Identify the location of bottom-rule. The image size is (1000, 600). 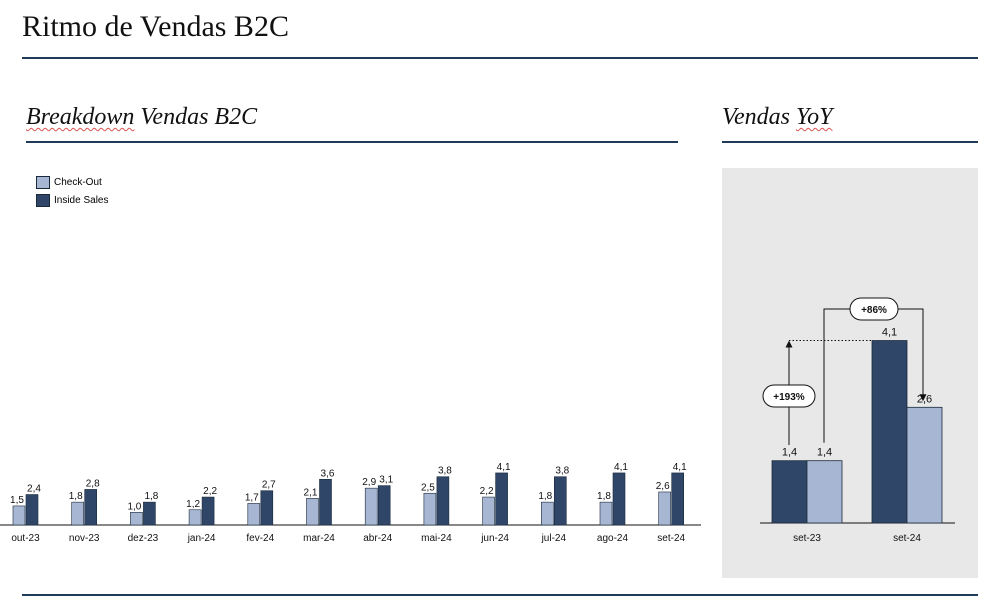
(500, 595).